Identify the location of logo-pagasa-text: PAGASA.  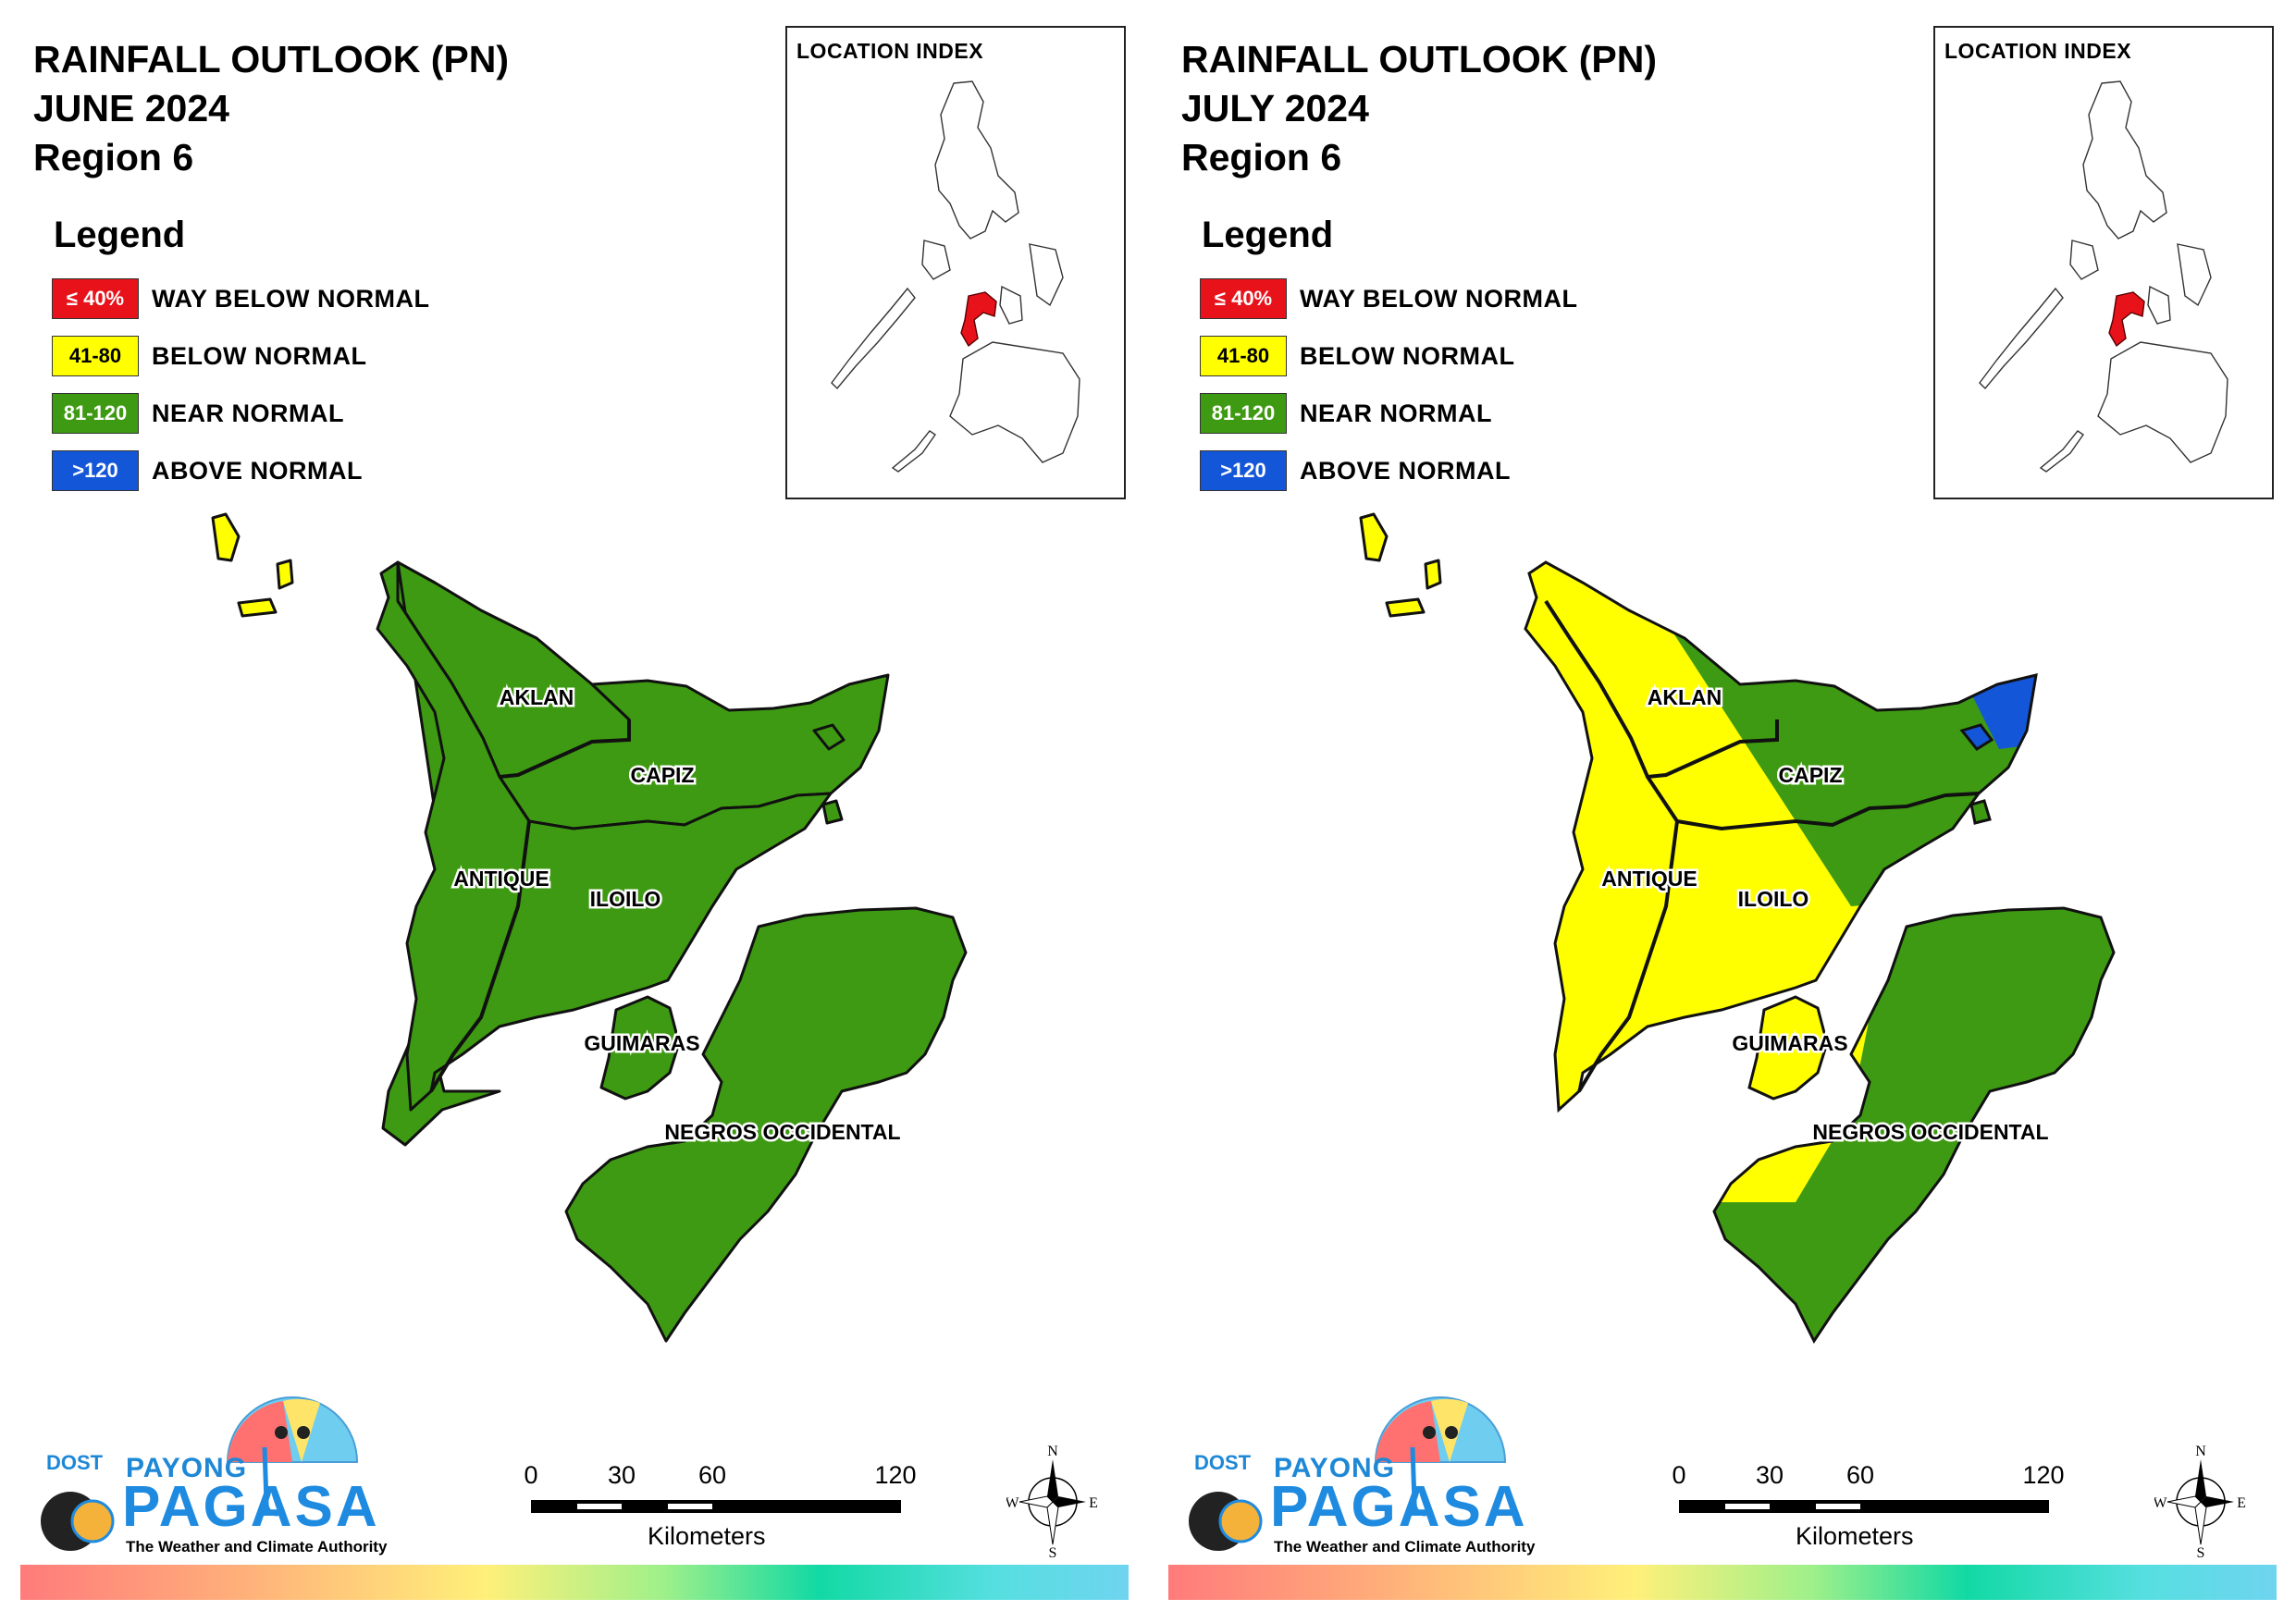
(251, 1507).